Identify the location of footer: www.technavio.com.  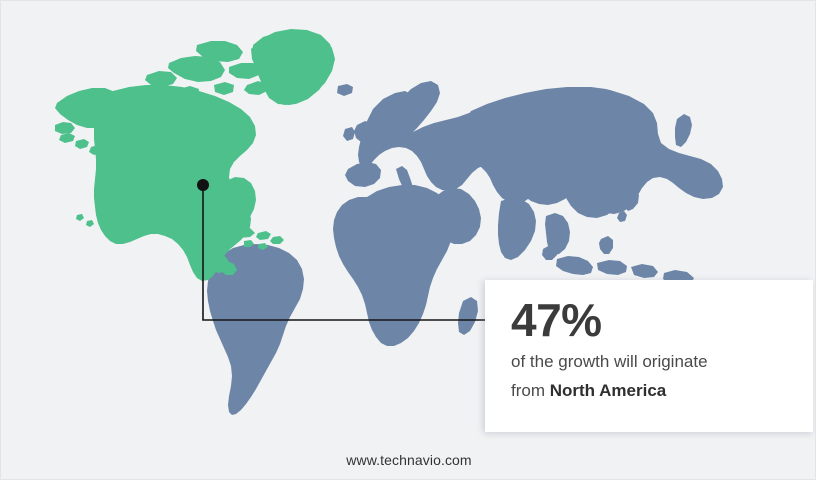
(408, 460).